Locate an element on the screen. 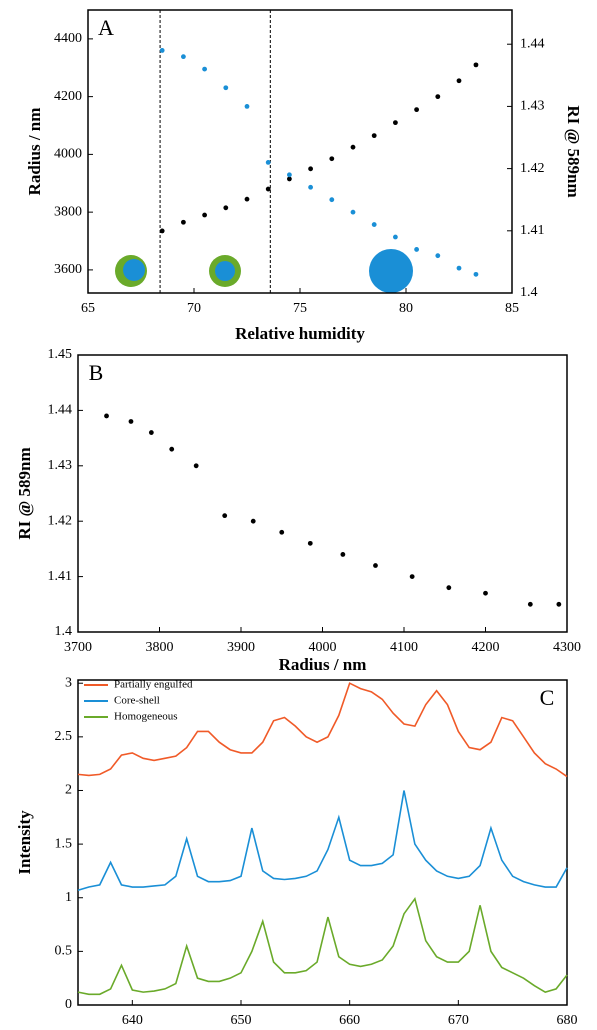 Image resolution: width=597 pixels, height=1030 pixels. y-tick-label: 0 is located at coordinates (68, 1004).